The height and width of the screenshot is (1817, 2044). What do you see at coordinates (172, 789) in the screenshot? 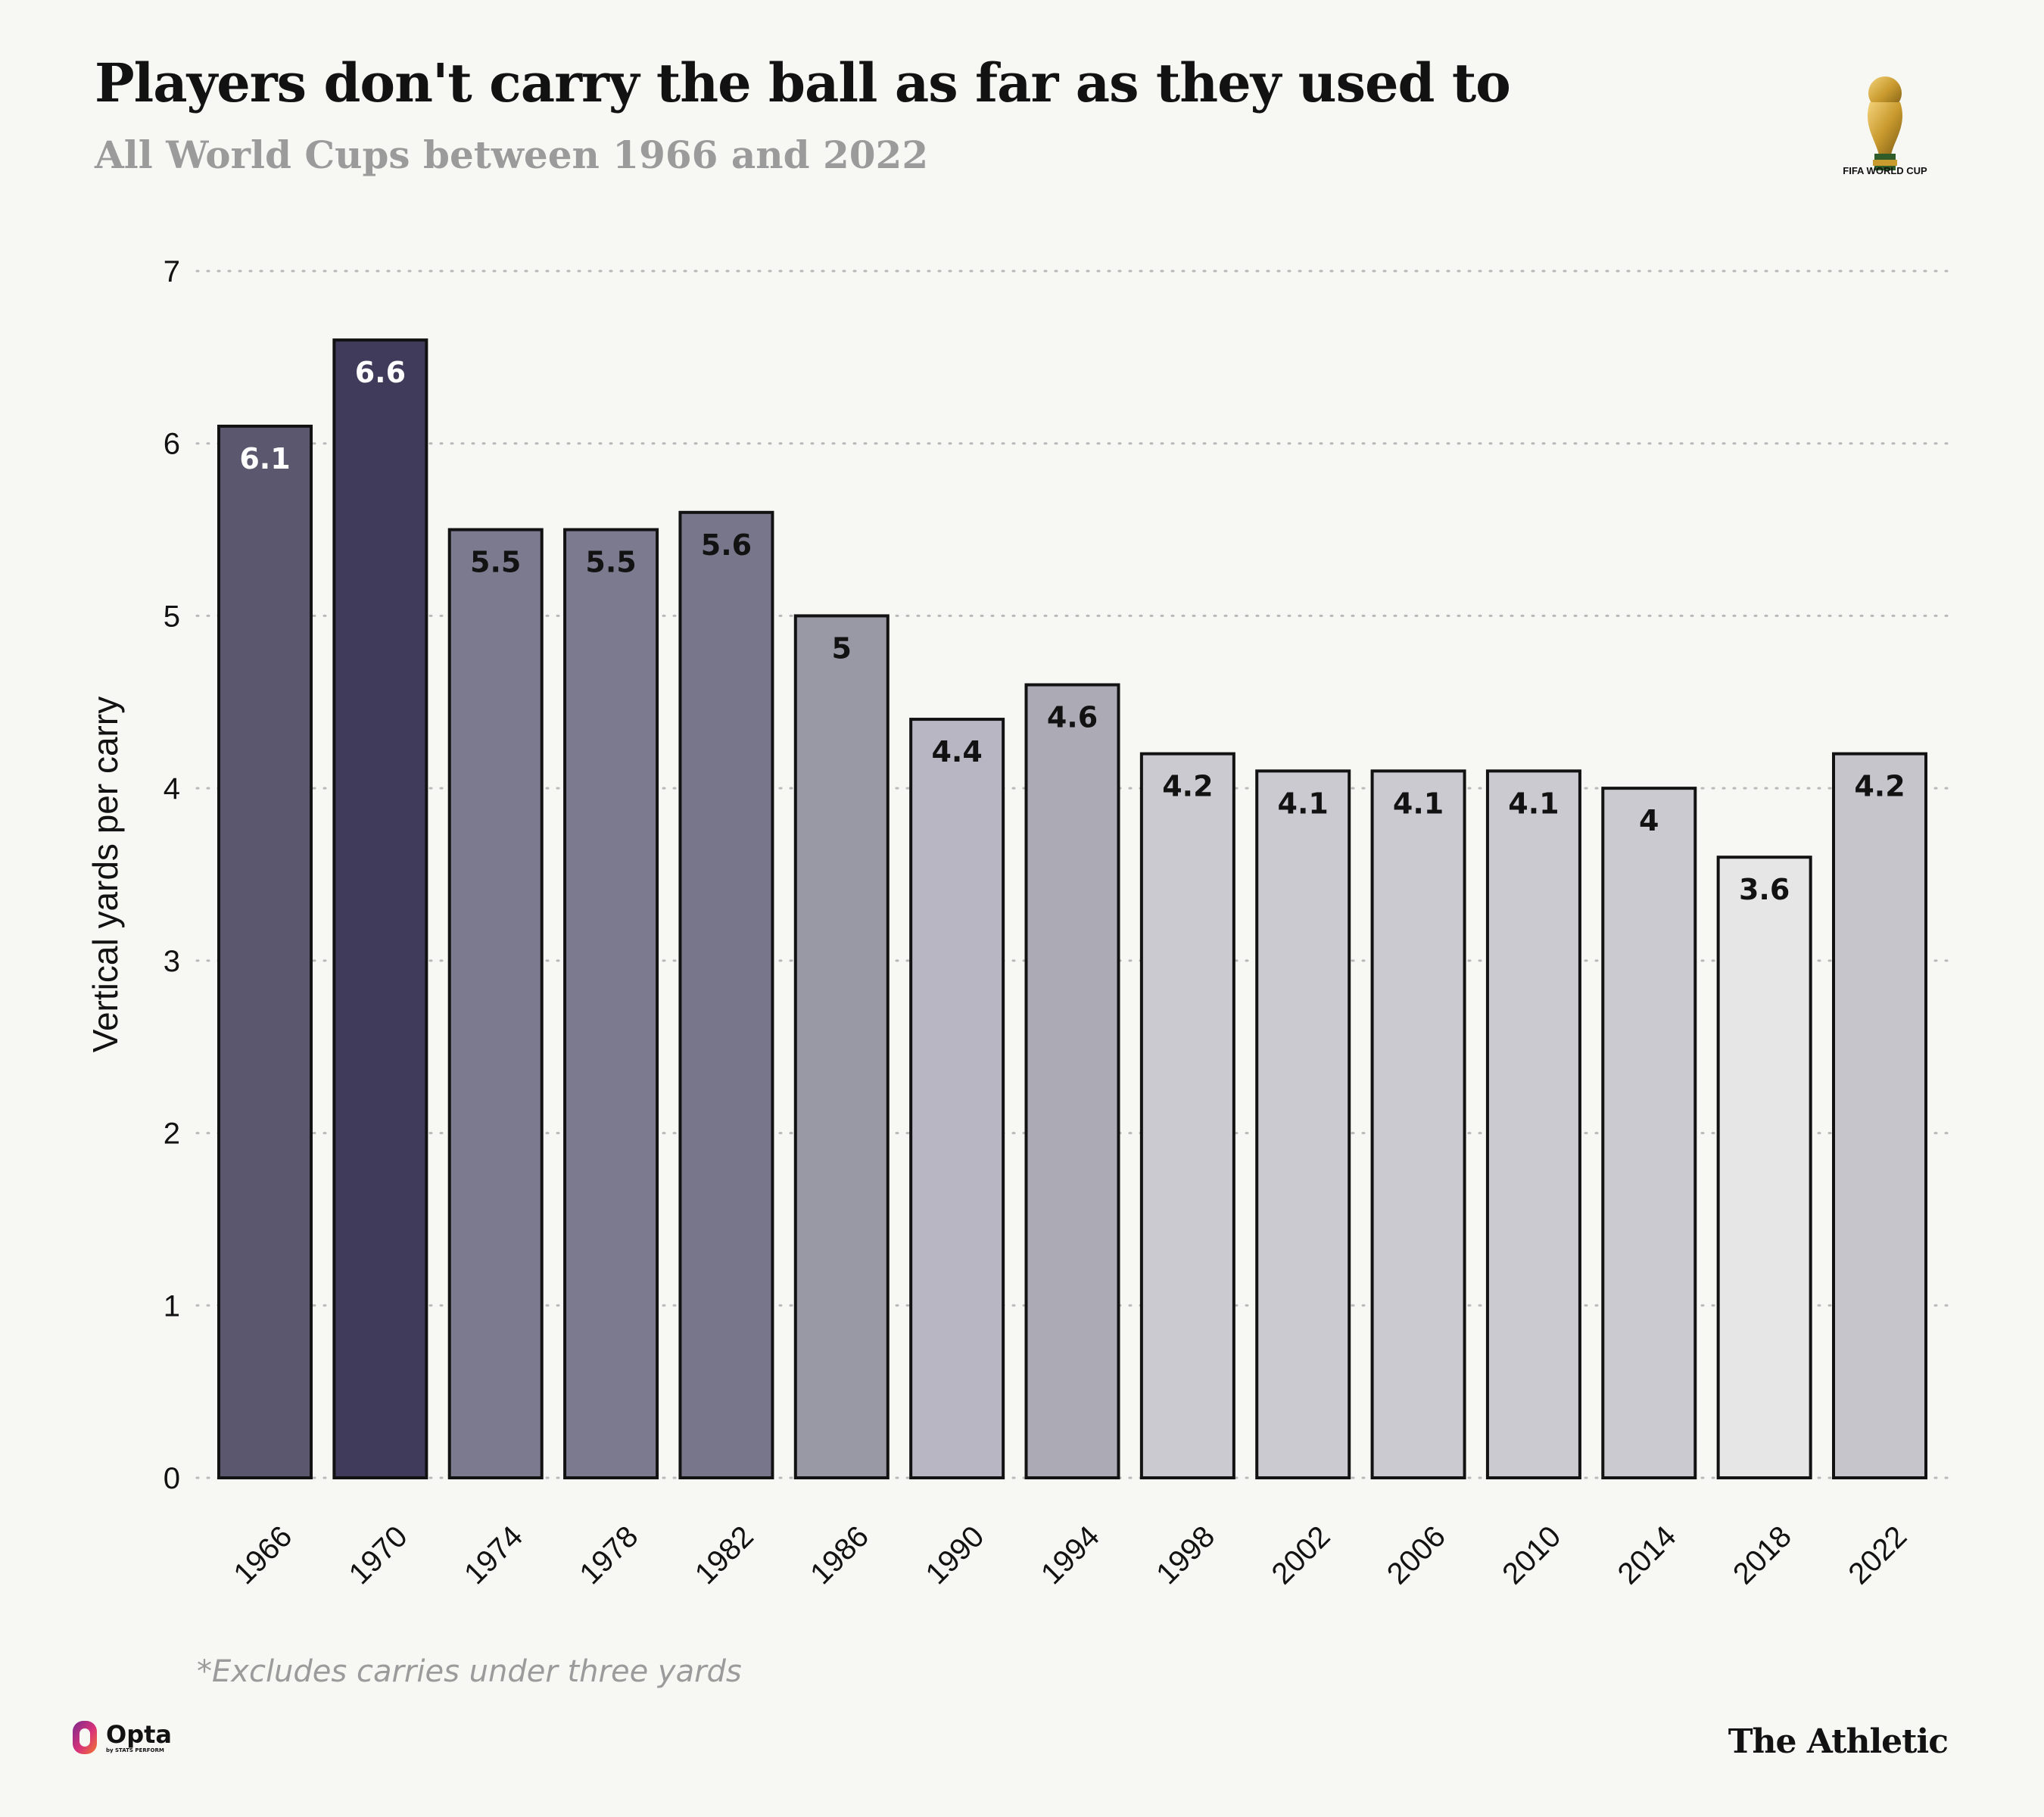
I see `y-tick-label: 4` at bounding box center [172, 789].